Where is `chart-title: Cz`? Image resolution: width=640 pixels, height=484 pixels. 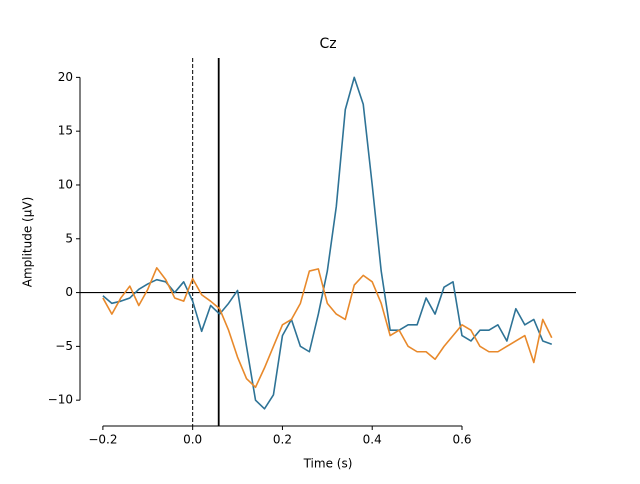
chart-title: Cz is located at coordinates (327, 44).